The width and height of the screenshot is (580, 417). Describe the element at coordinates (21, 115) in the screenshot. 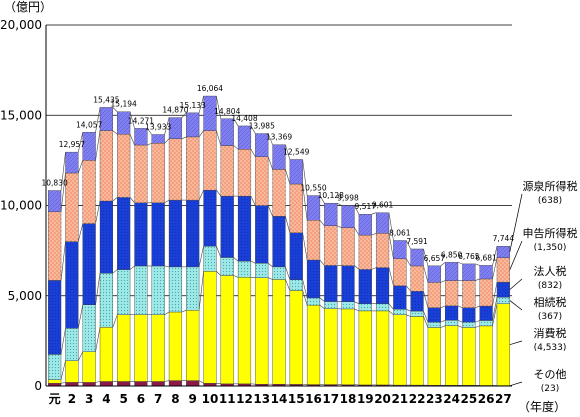

I see `y-tick-label: 15,000` at that location.